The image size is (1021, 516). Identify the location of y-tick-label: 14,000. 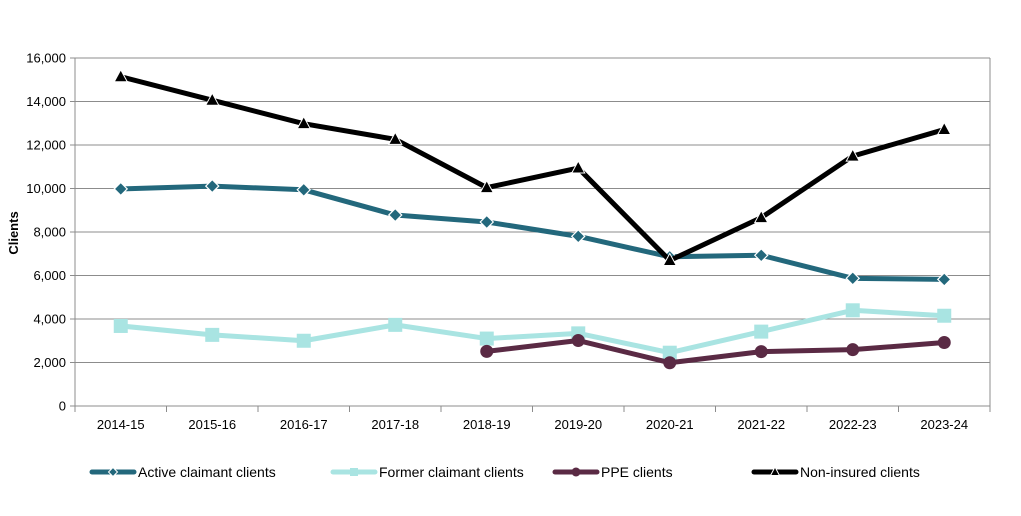
(46, 101).